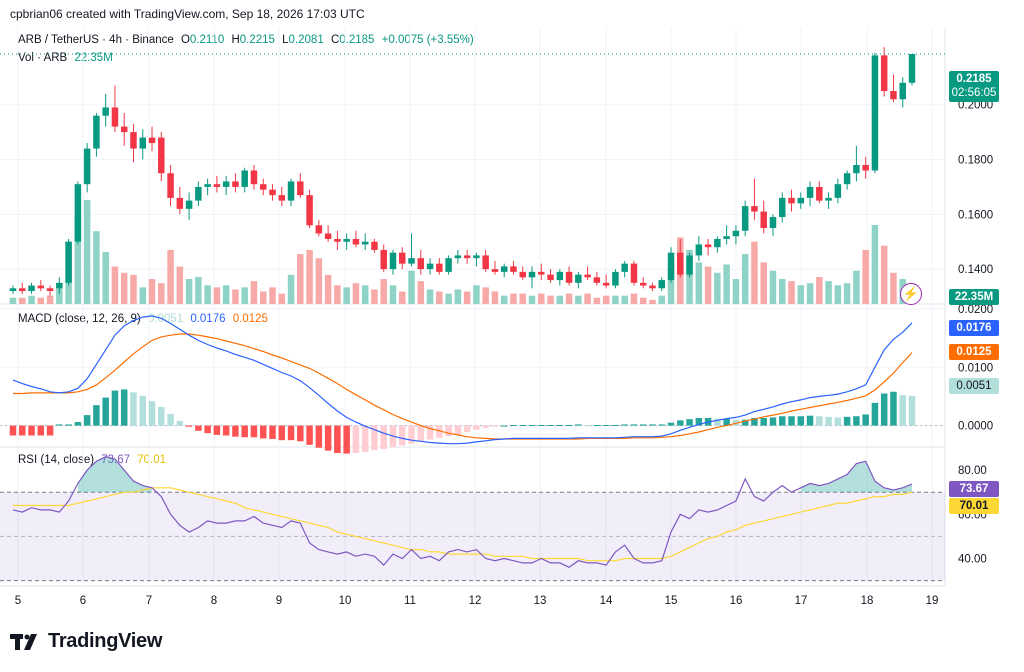  What do you see at coordinates (43, 58) in the screenshot?
I see `volume-label: Vol · ARB` at bounding box center [43, 58].